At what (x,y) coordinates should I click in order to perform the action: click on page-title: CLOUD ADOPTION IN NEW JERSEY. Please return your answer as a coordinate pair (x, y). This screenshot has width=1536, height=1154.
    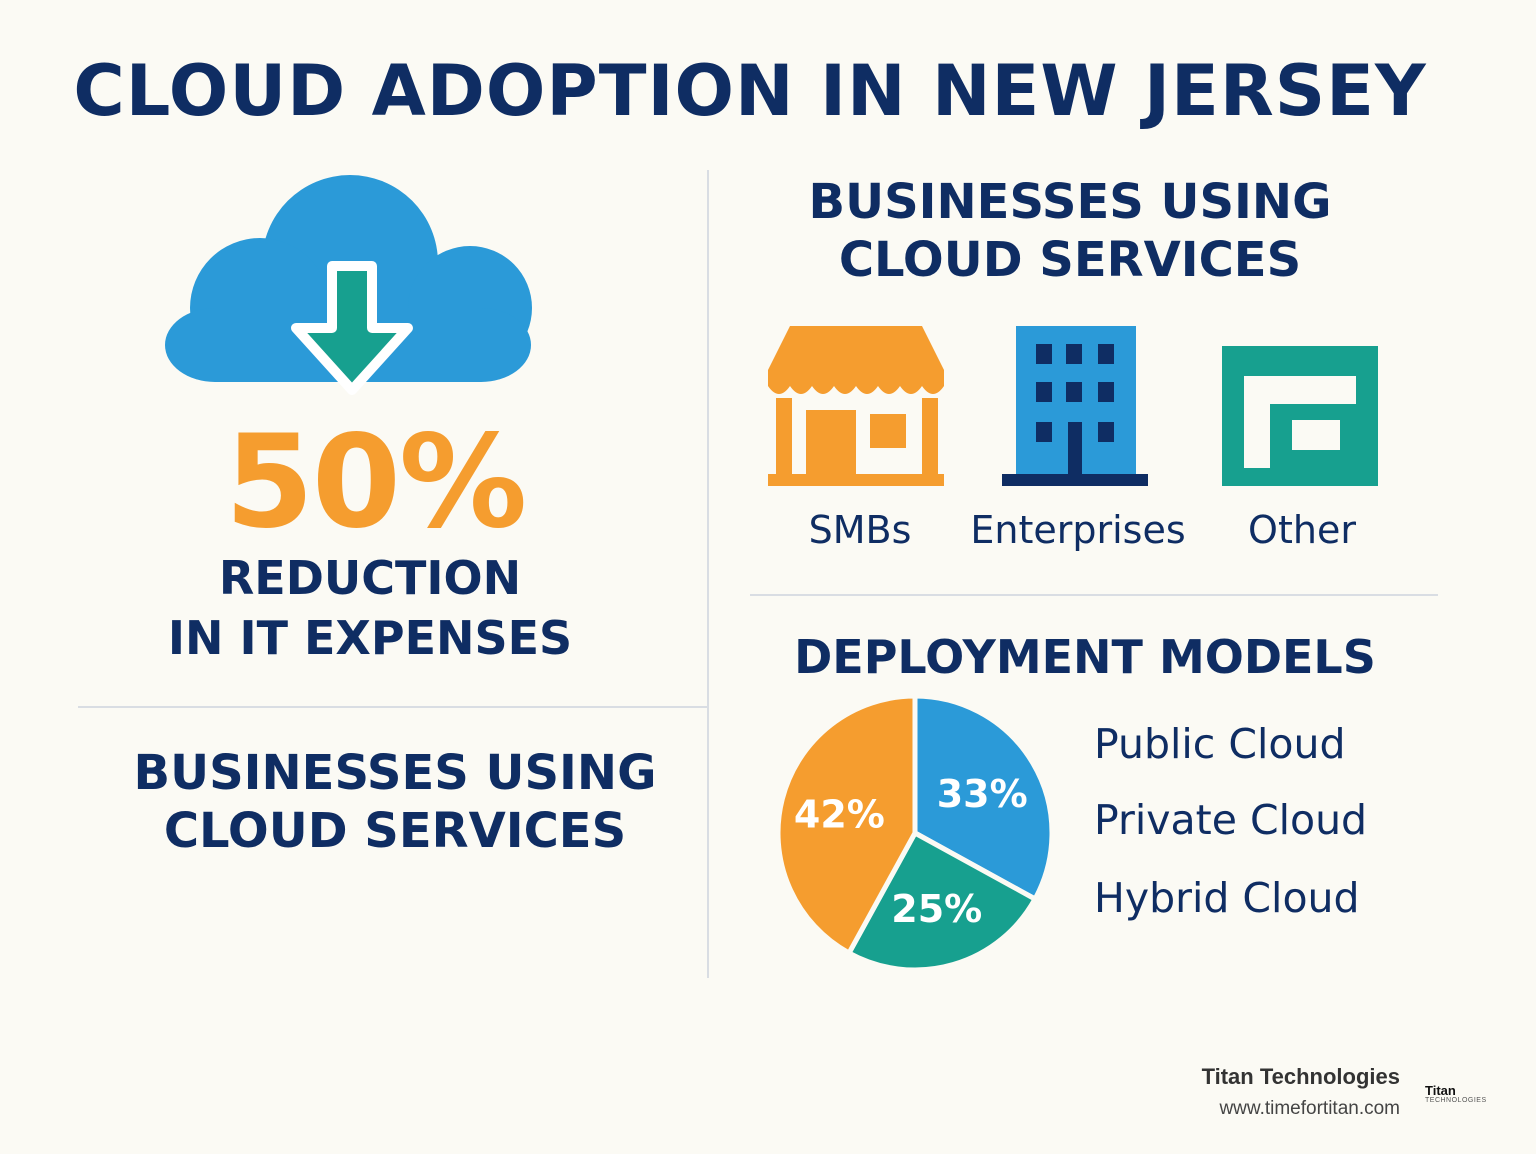
    Looking at the image, I should click on (750, 91).